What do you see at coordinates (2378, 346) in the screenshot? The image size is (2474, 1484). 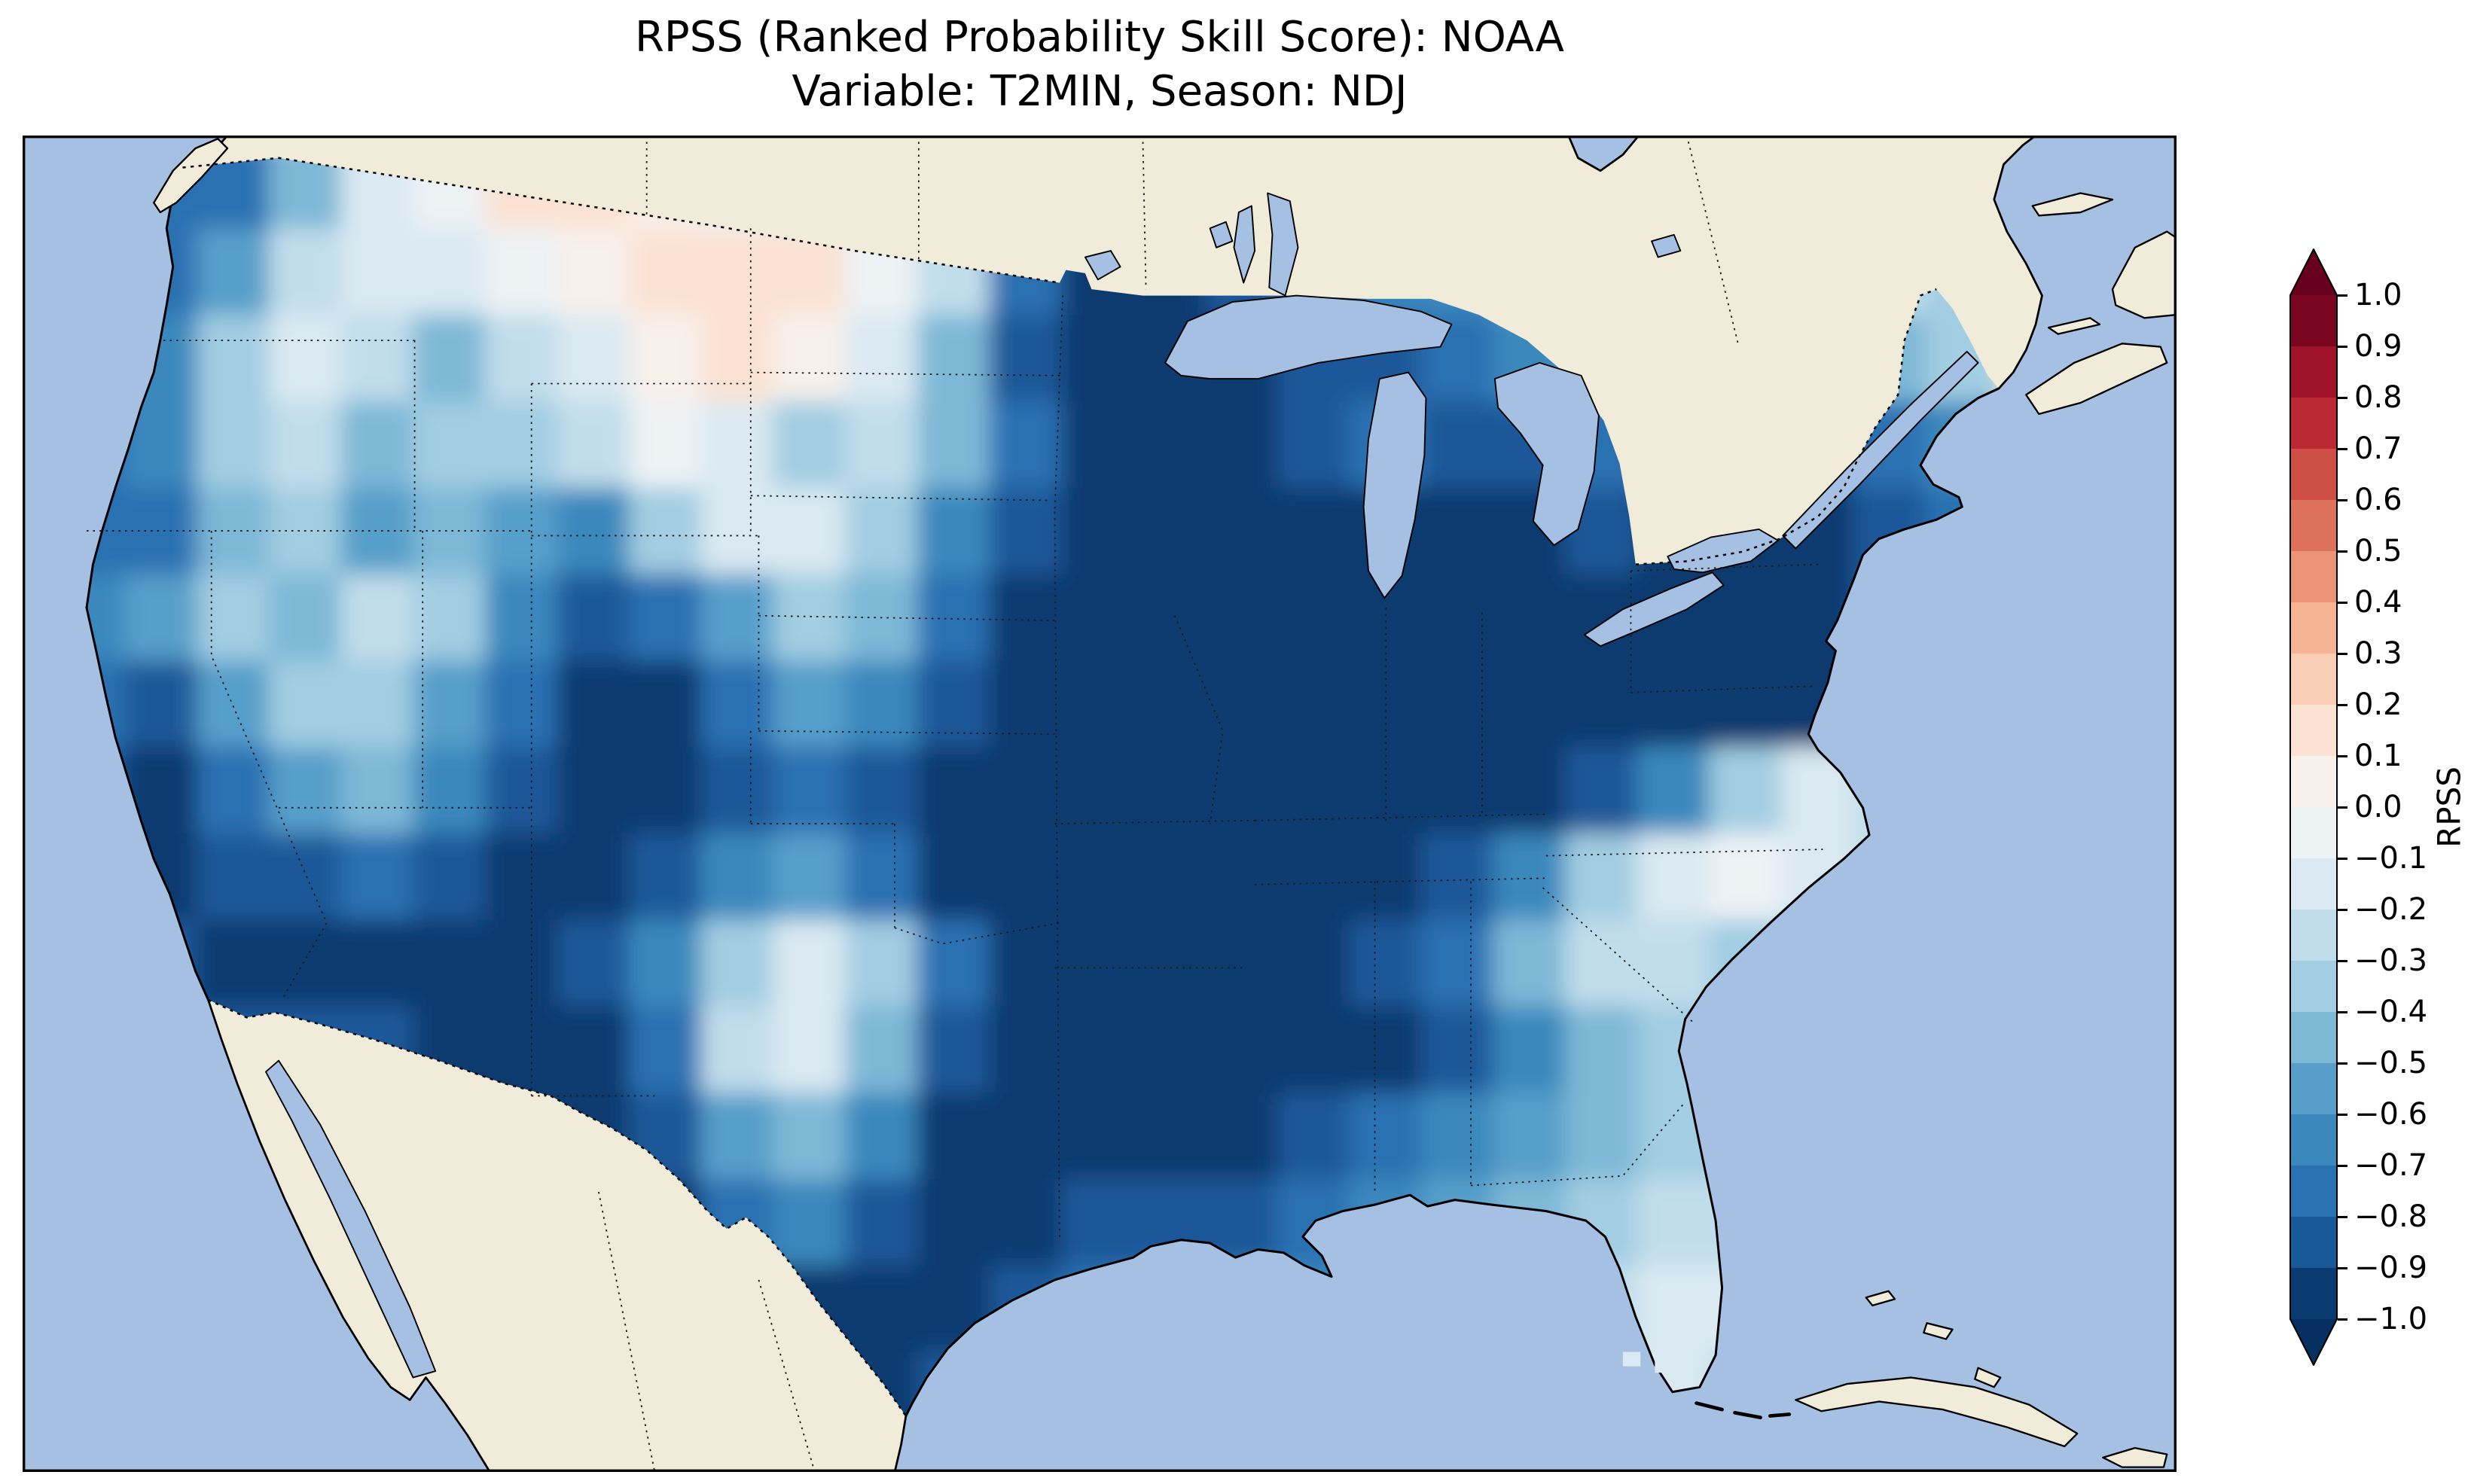 I see `colorbar-tick-label: 0.9` at bounding box center [2378, 346].